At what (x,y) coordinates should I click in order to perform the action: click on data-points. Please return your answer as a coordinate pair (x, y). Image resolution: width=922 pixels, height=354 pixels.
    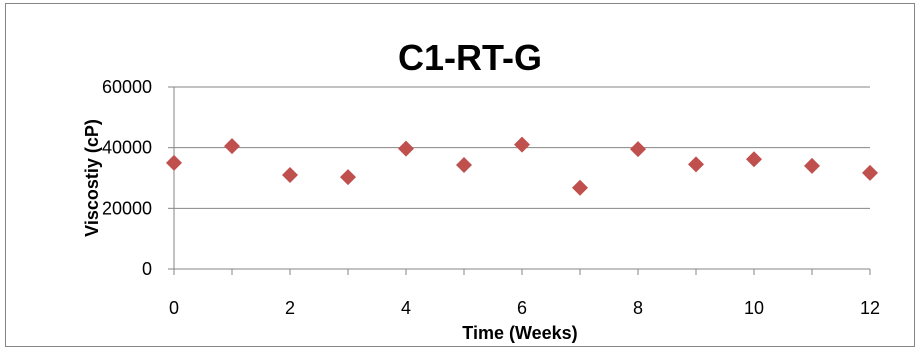
    Looking at the image, I should click on (522, 166).